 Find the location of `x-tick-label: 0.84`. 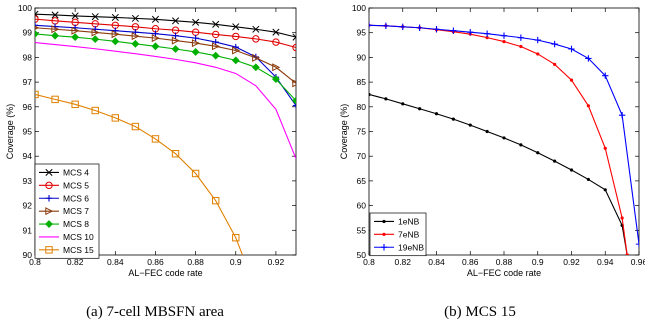

x-tick-label: 0.84 is located at coordinates (436, 262).